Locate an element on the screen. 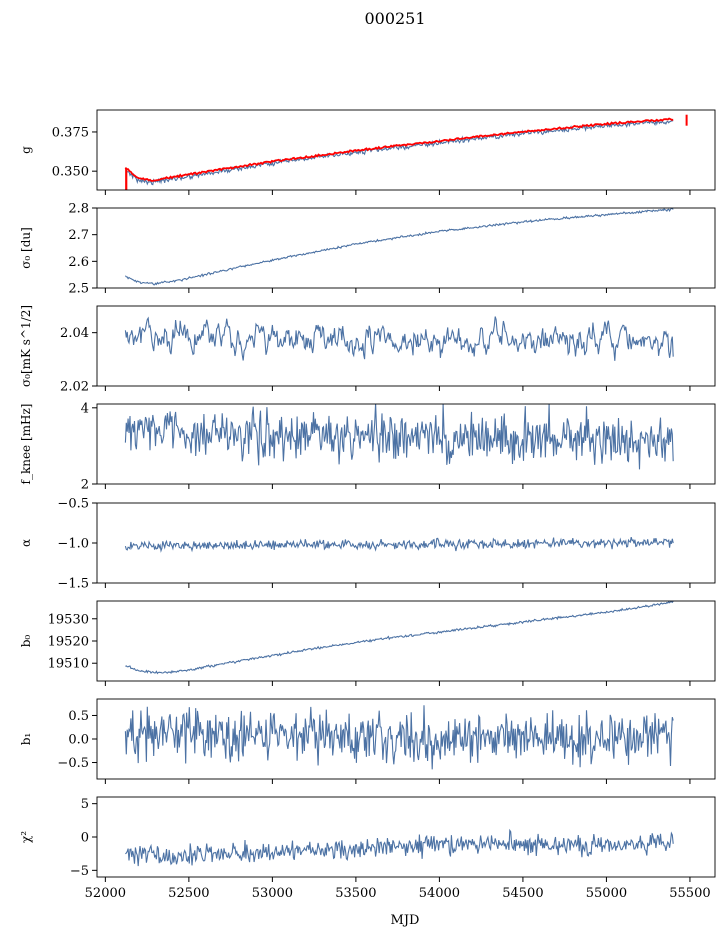 The height and width of the screenshot is (936, 725). y-axis-label-g: g is located at coordinates (26, 150).